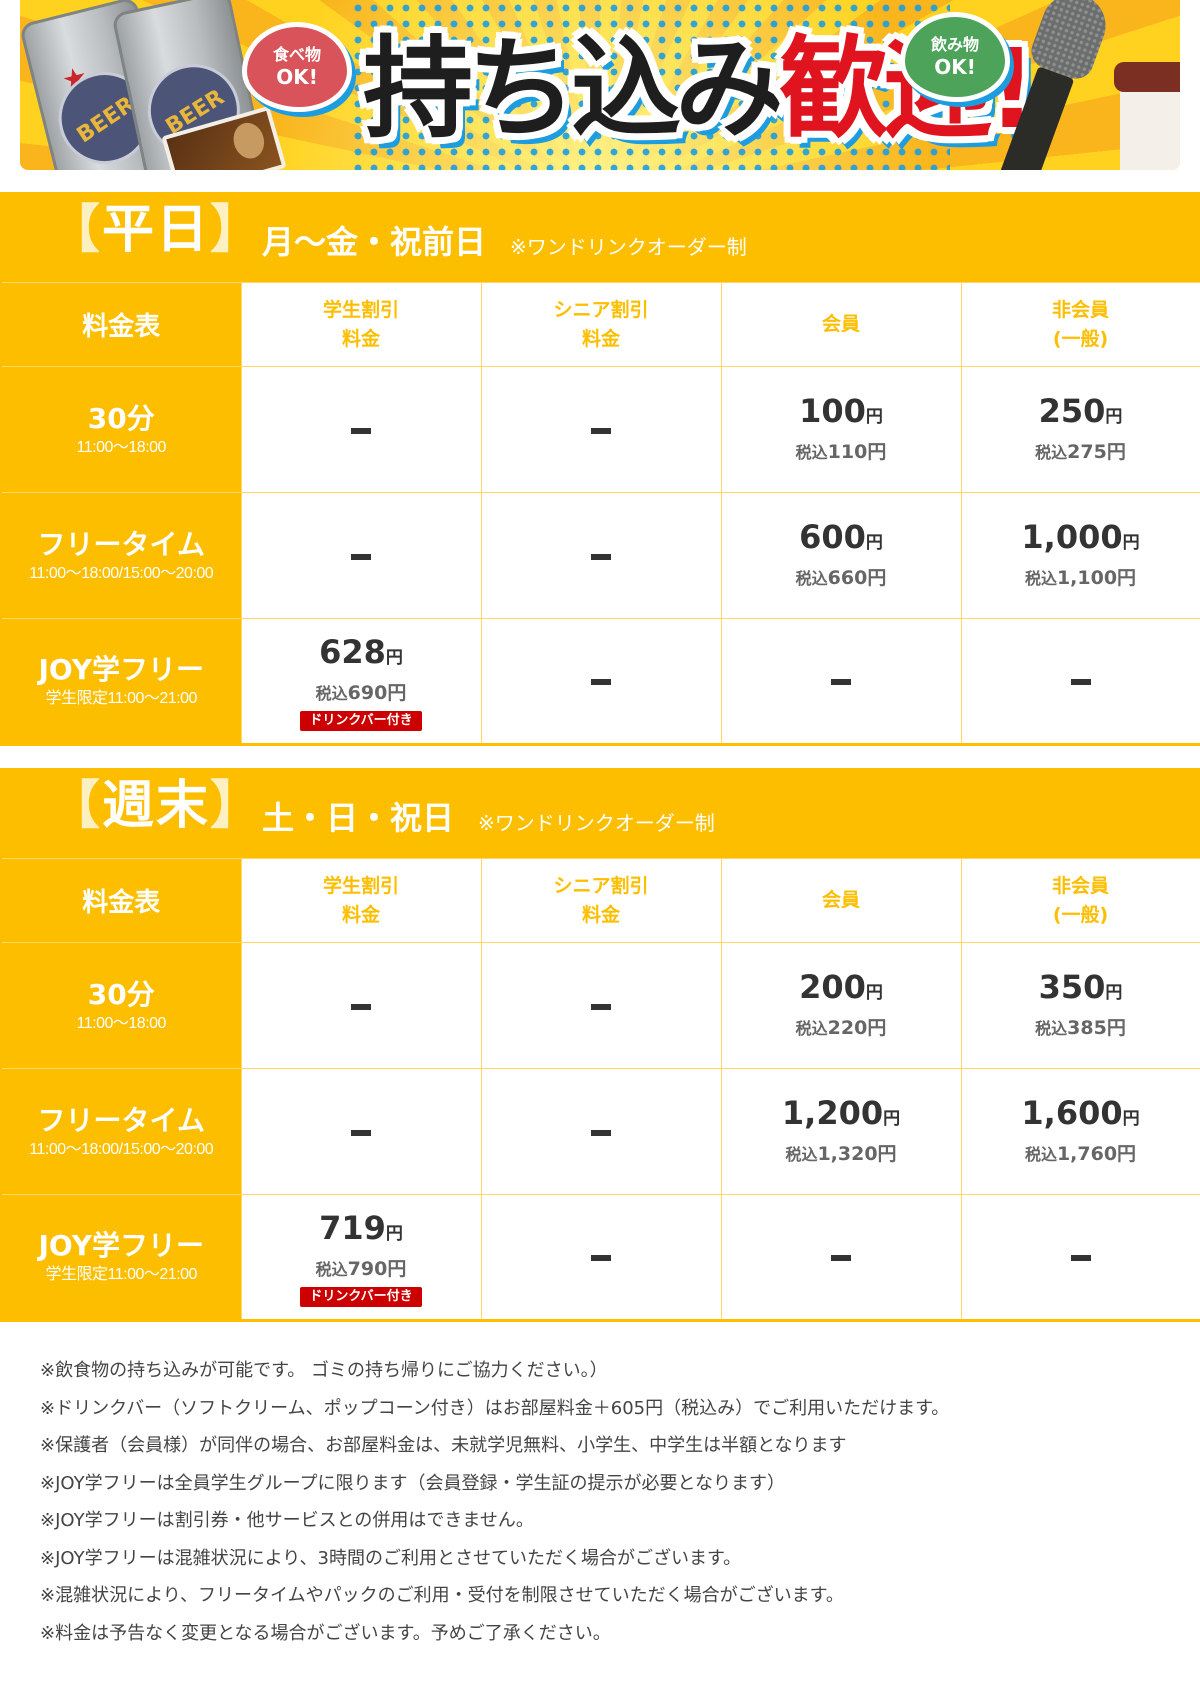  I want to click on price-cell: 1,000円 税込1,100円, so click(1080, 555).